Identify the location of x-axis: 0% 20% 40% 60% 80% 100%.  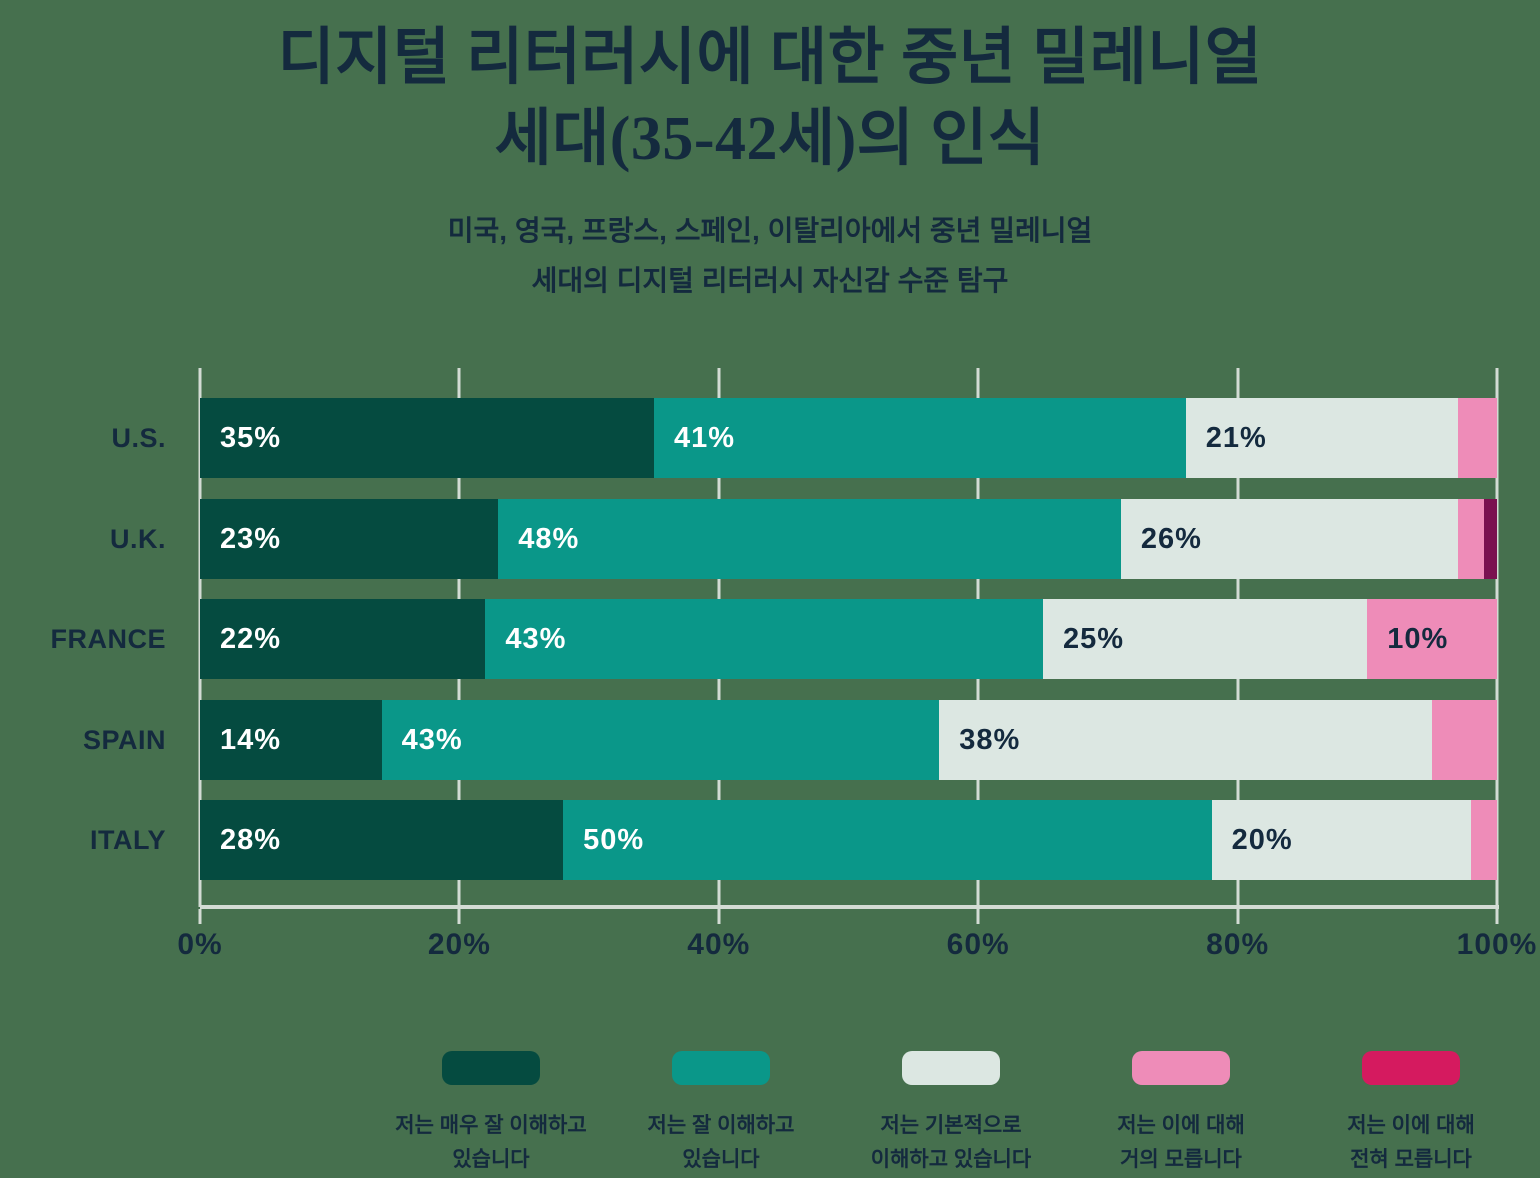
(856, 950).